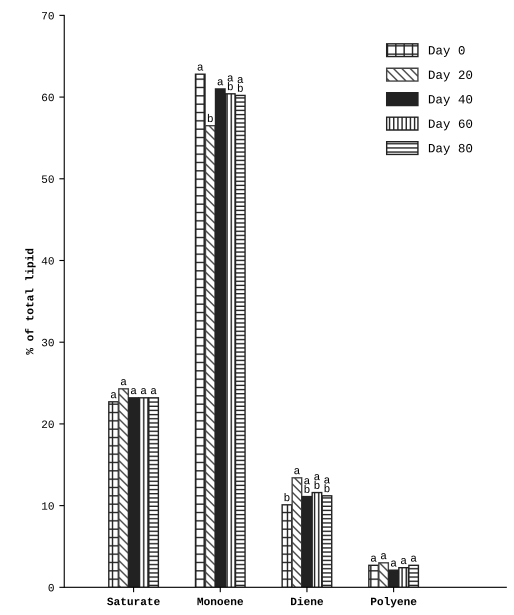  Describe the element at coordinates (48, 342) in the screenshot. I see `y-tick-label: 30` at that location.